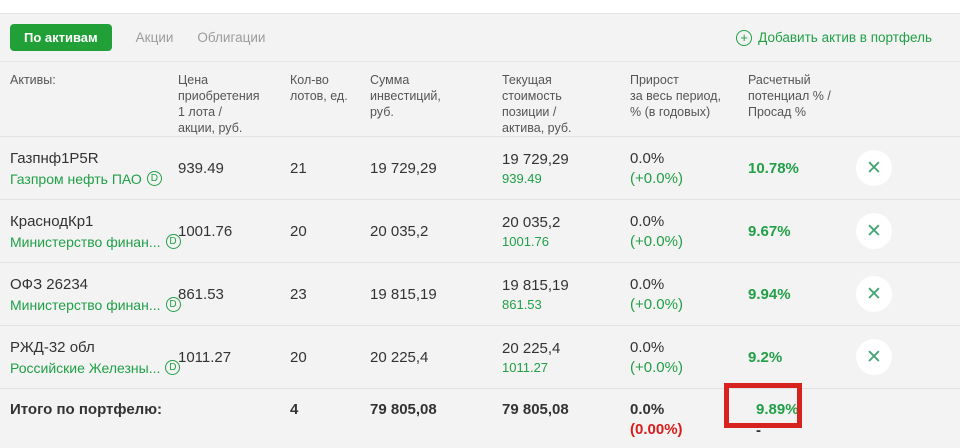 This screenshot has height=448, width=960. What do you see at coordinates (52, 221) in the screenshot?
I see `asset-ticker: КраснодКр1` at bounding box center [52, 221].